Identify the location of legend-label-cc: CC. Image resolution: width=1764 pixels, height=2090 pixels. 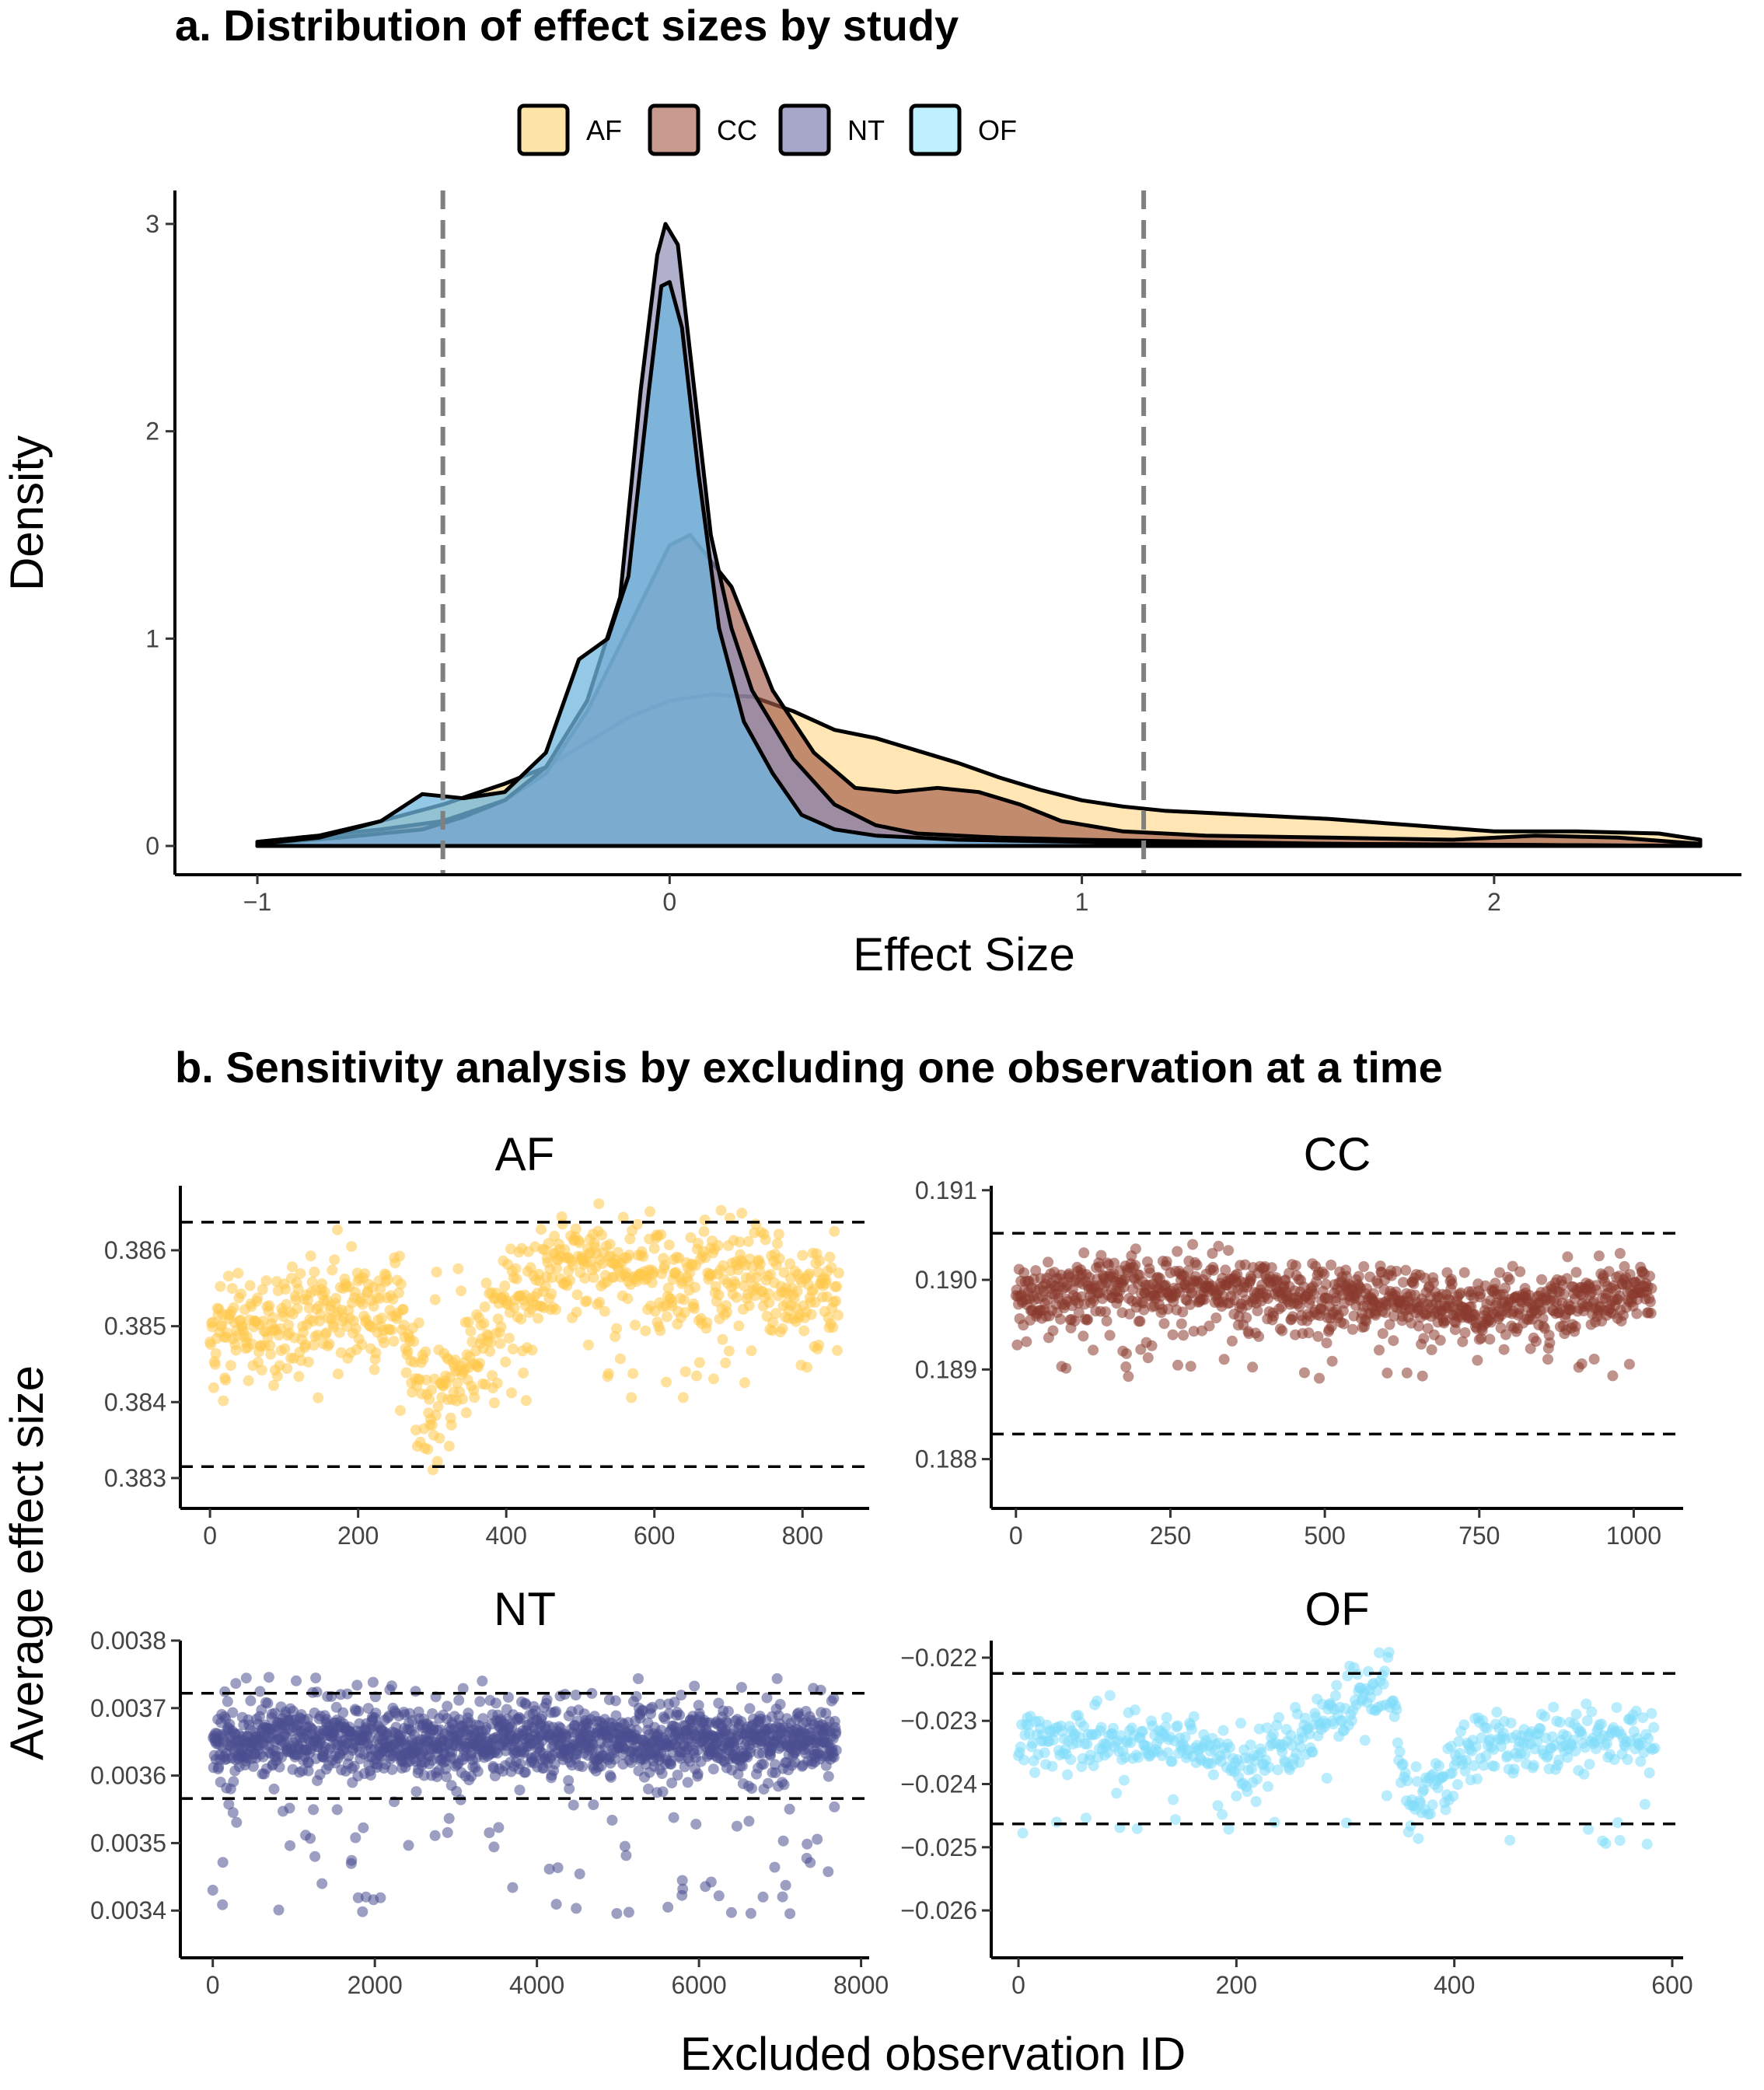
(737, 130).